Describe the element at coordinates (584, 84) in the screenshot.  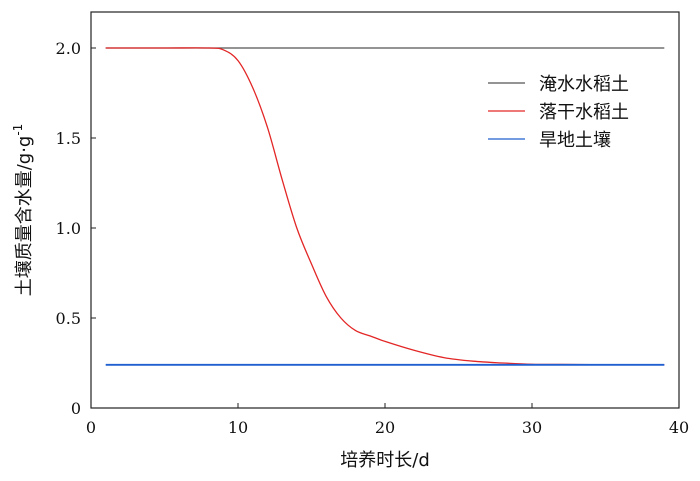
I see `legend-label-flooded-paddy: 淹水水稻土` at that location.